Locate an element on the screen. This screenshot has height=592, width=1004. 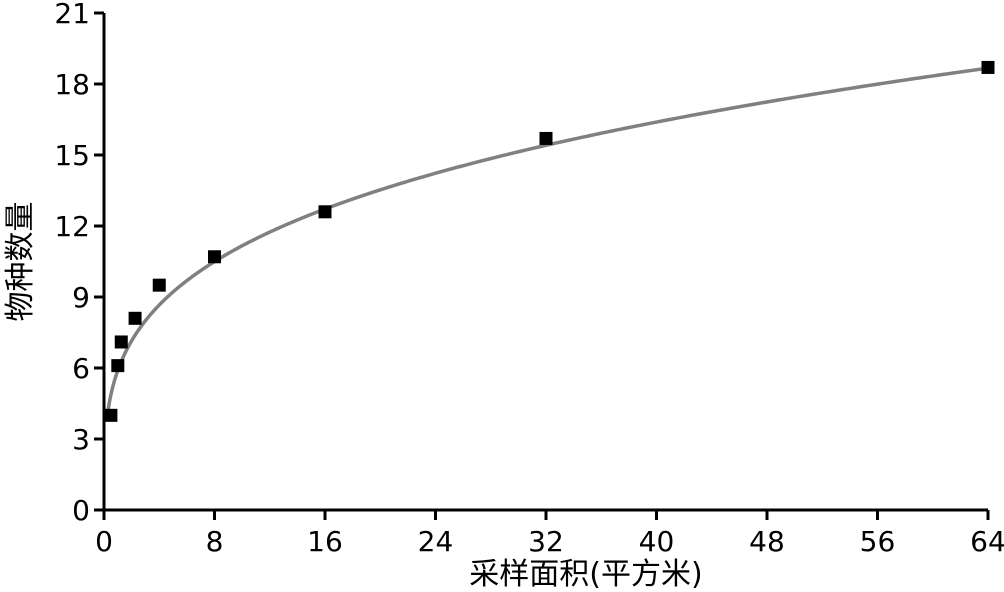
x-tick-label: 32 is located at coordinates (546, 541).